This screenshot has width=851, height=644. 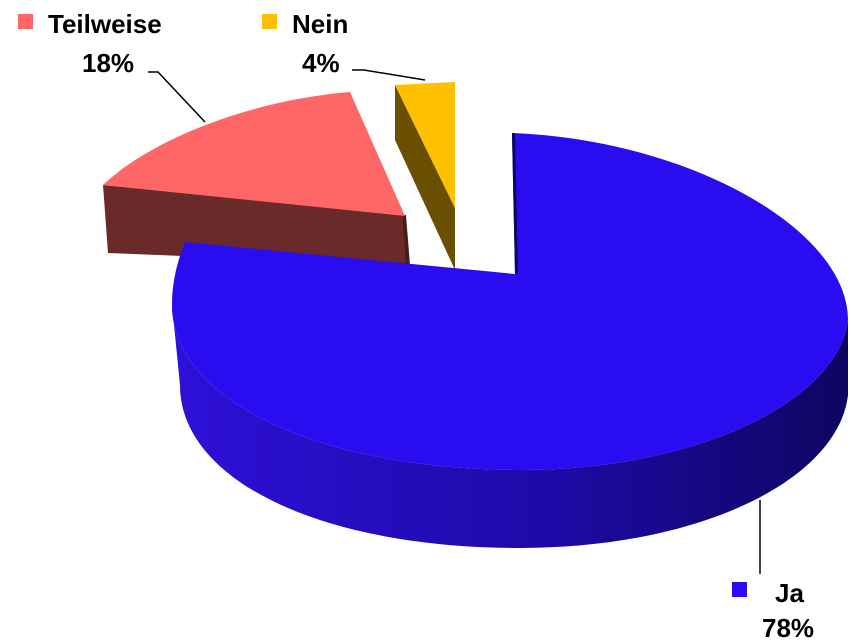 What do you see at coordinates (254, 154) in the screenshot?
I see `slice-teilweise-top` at bounding box center [254, 154].